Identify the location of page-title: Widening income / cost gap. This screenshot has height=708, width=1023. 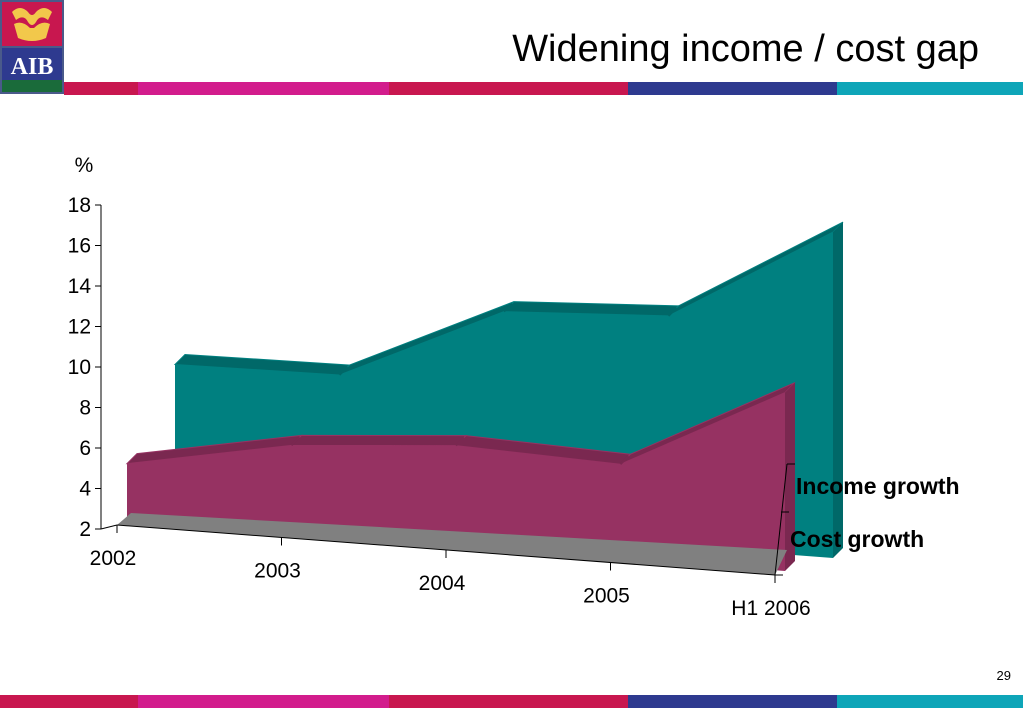
(745, 49).